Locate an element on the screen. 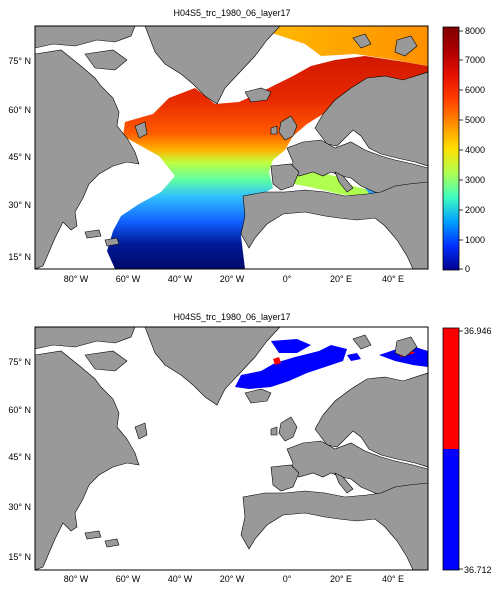 This screenshot has height=600, width=500. tracer-field is located at coordinates (331, 364).